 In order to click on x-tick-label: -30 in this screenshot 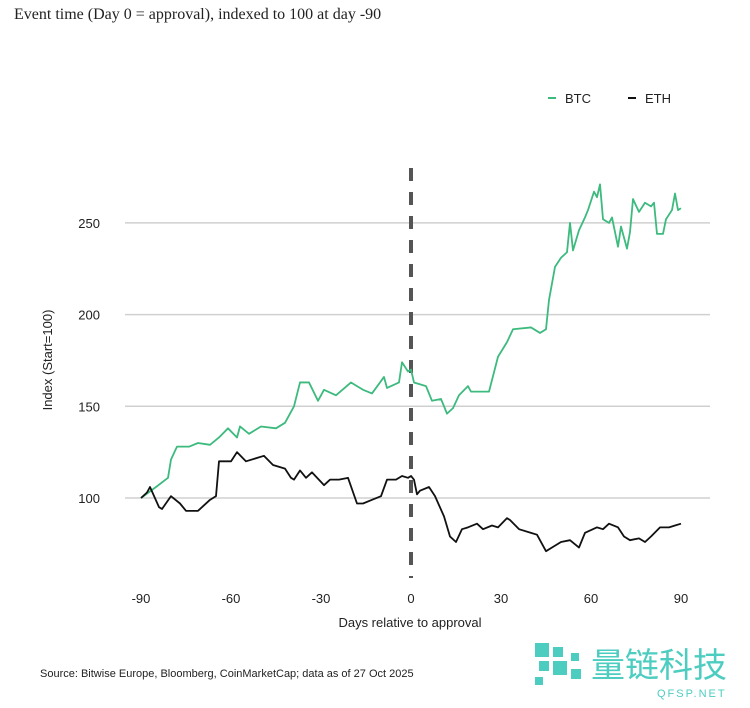, I will do `click(321, 598)`.